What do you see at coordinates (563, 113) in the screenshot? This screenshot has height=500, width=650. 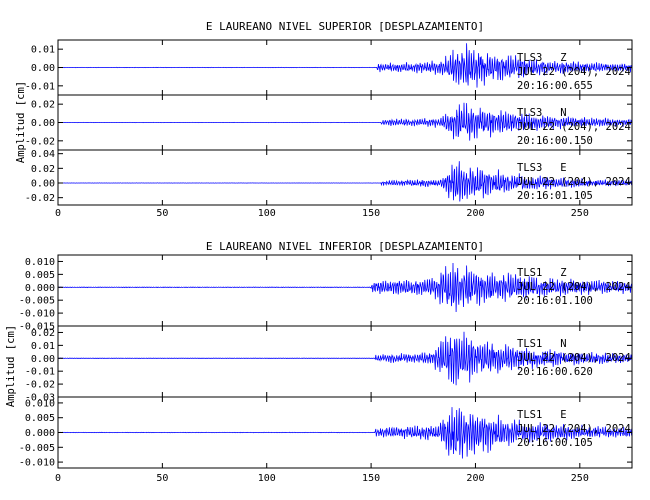 I see `chart-0-panel-1-component: N` at bounding box center [563, 113].